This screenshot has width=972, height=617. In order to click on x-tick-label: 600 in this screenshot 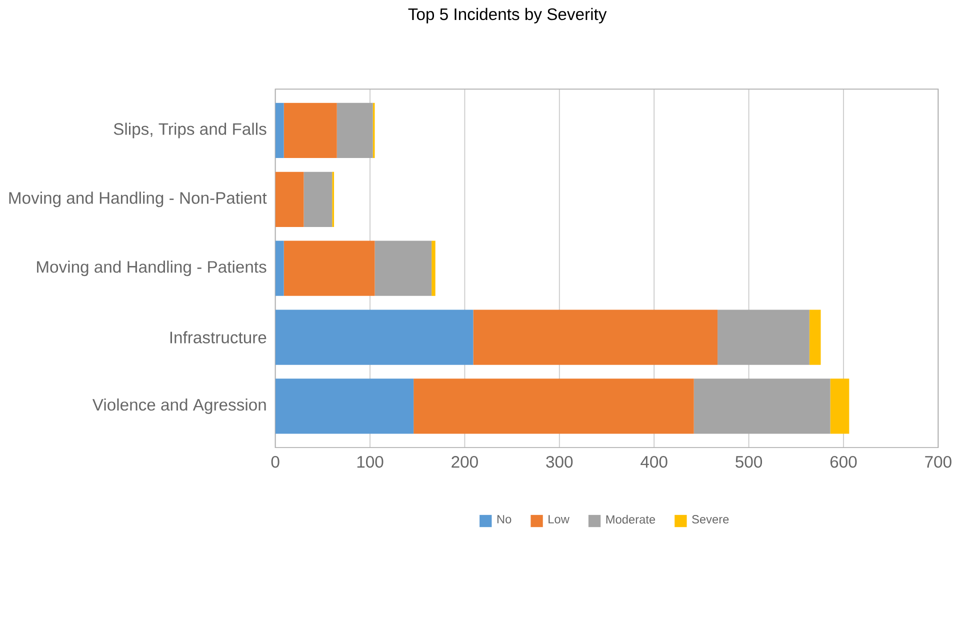, I will do `click(843, 462)`.